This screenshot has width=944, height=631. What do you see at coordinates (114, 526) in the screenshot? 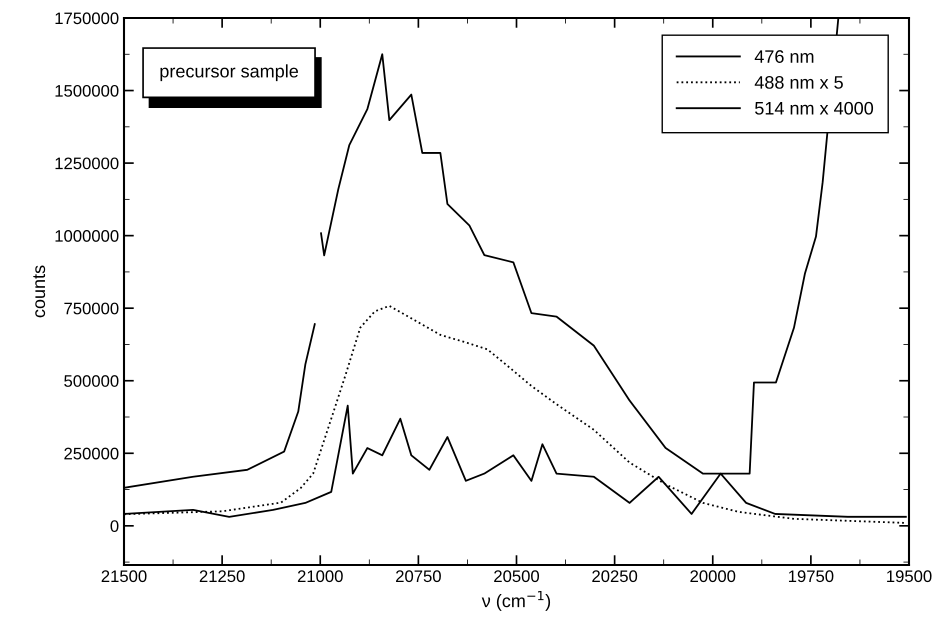
I see `y-tick-label: 0` at bounding box center [114, 526].